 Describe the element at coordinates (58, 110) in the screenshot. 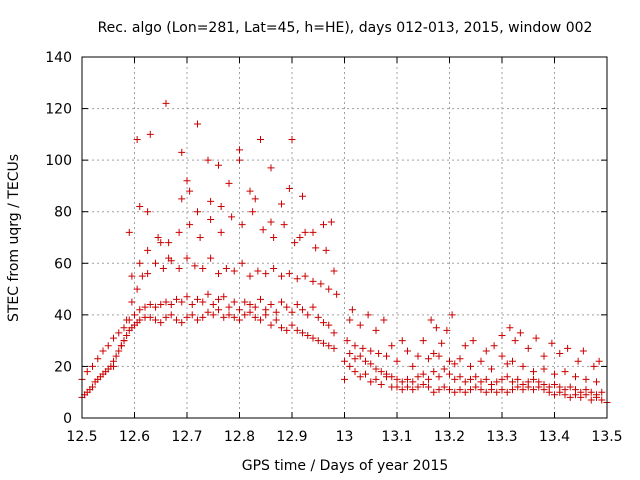

I see `y-tick-label: 120` at that location.